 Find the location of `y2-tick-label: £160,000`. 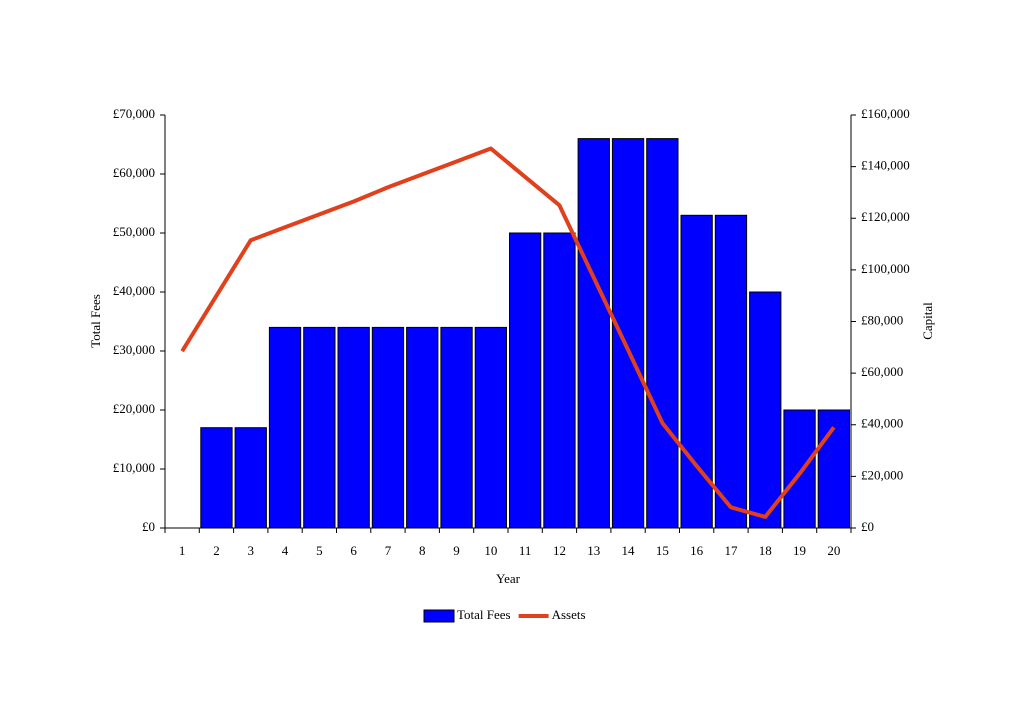

y2-tick-label: £160,000 is located at coordinates (885, 113).